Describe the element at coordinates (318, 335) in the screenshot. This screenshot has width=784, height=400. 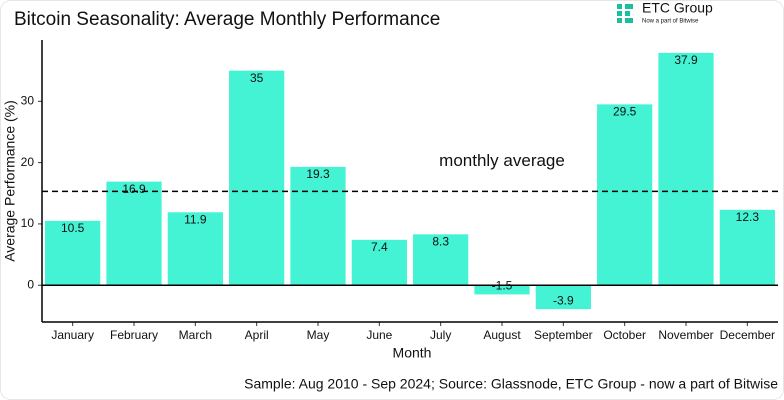
I see `x-tick-label: May` at that location.